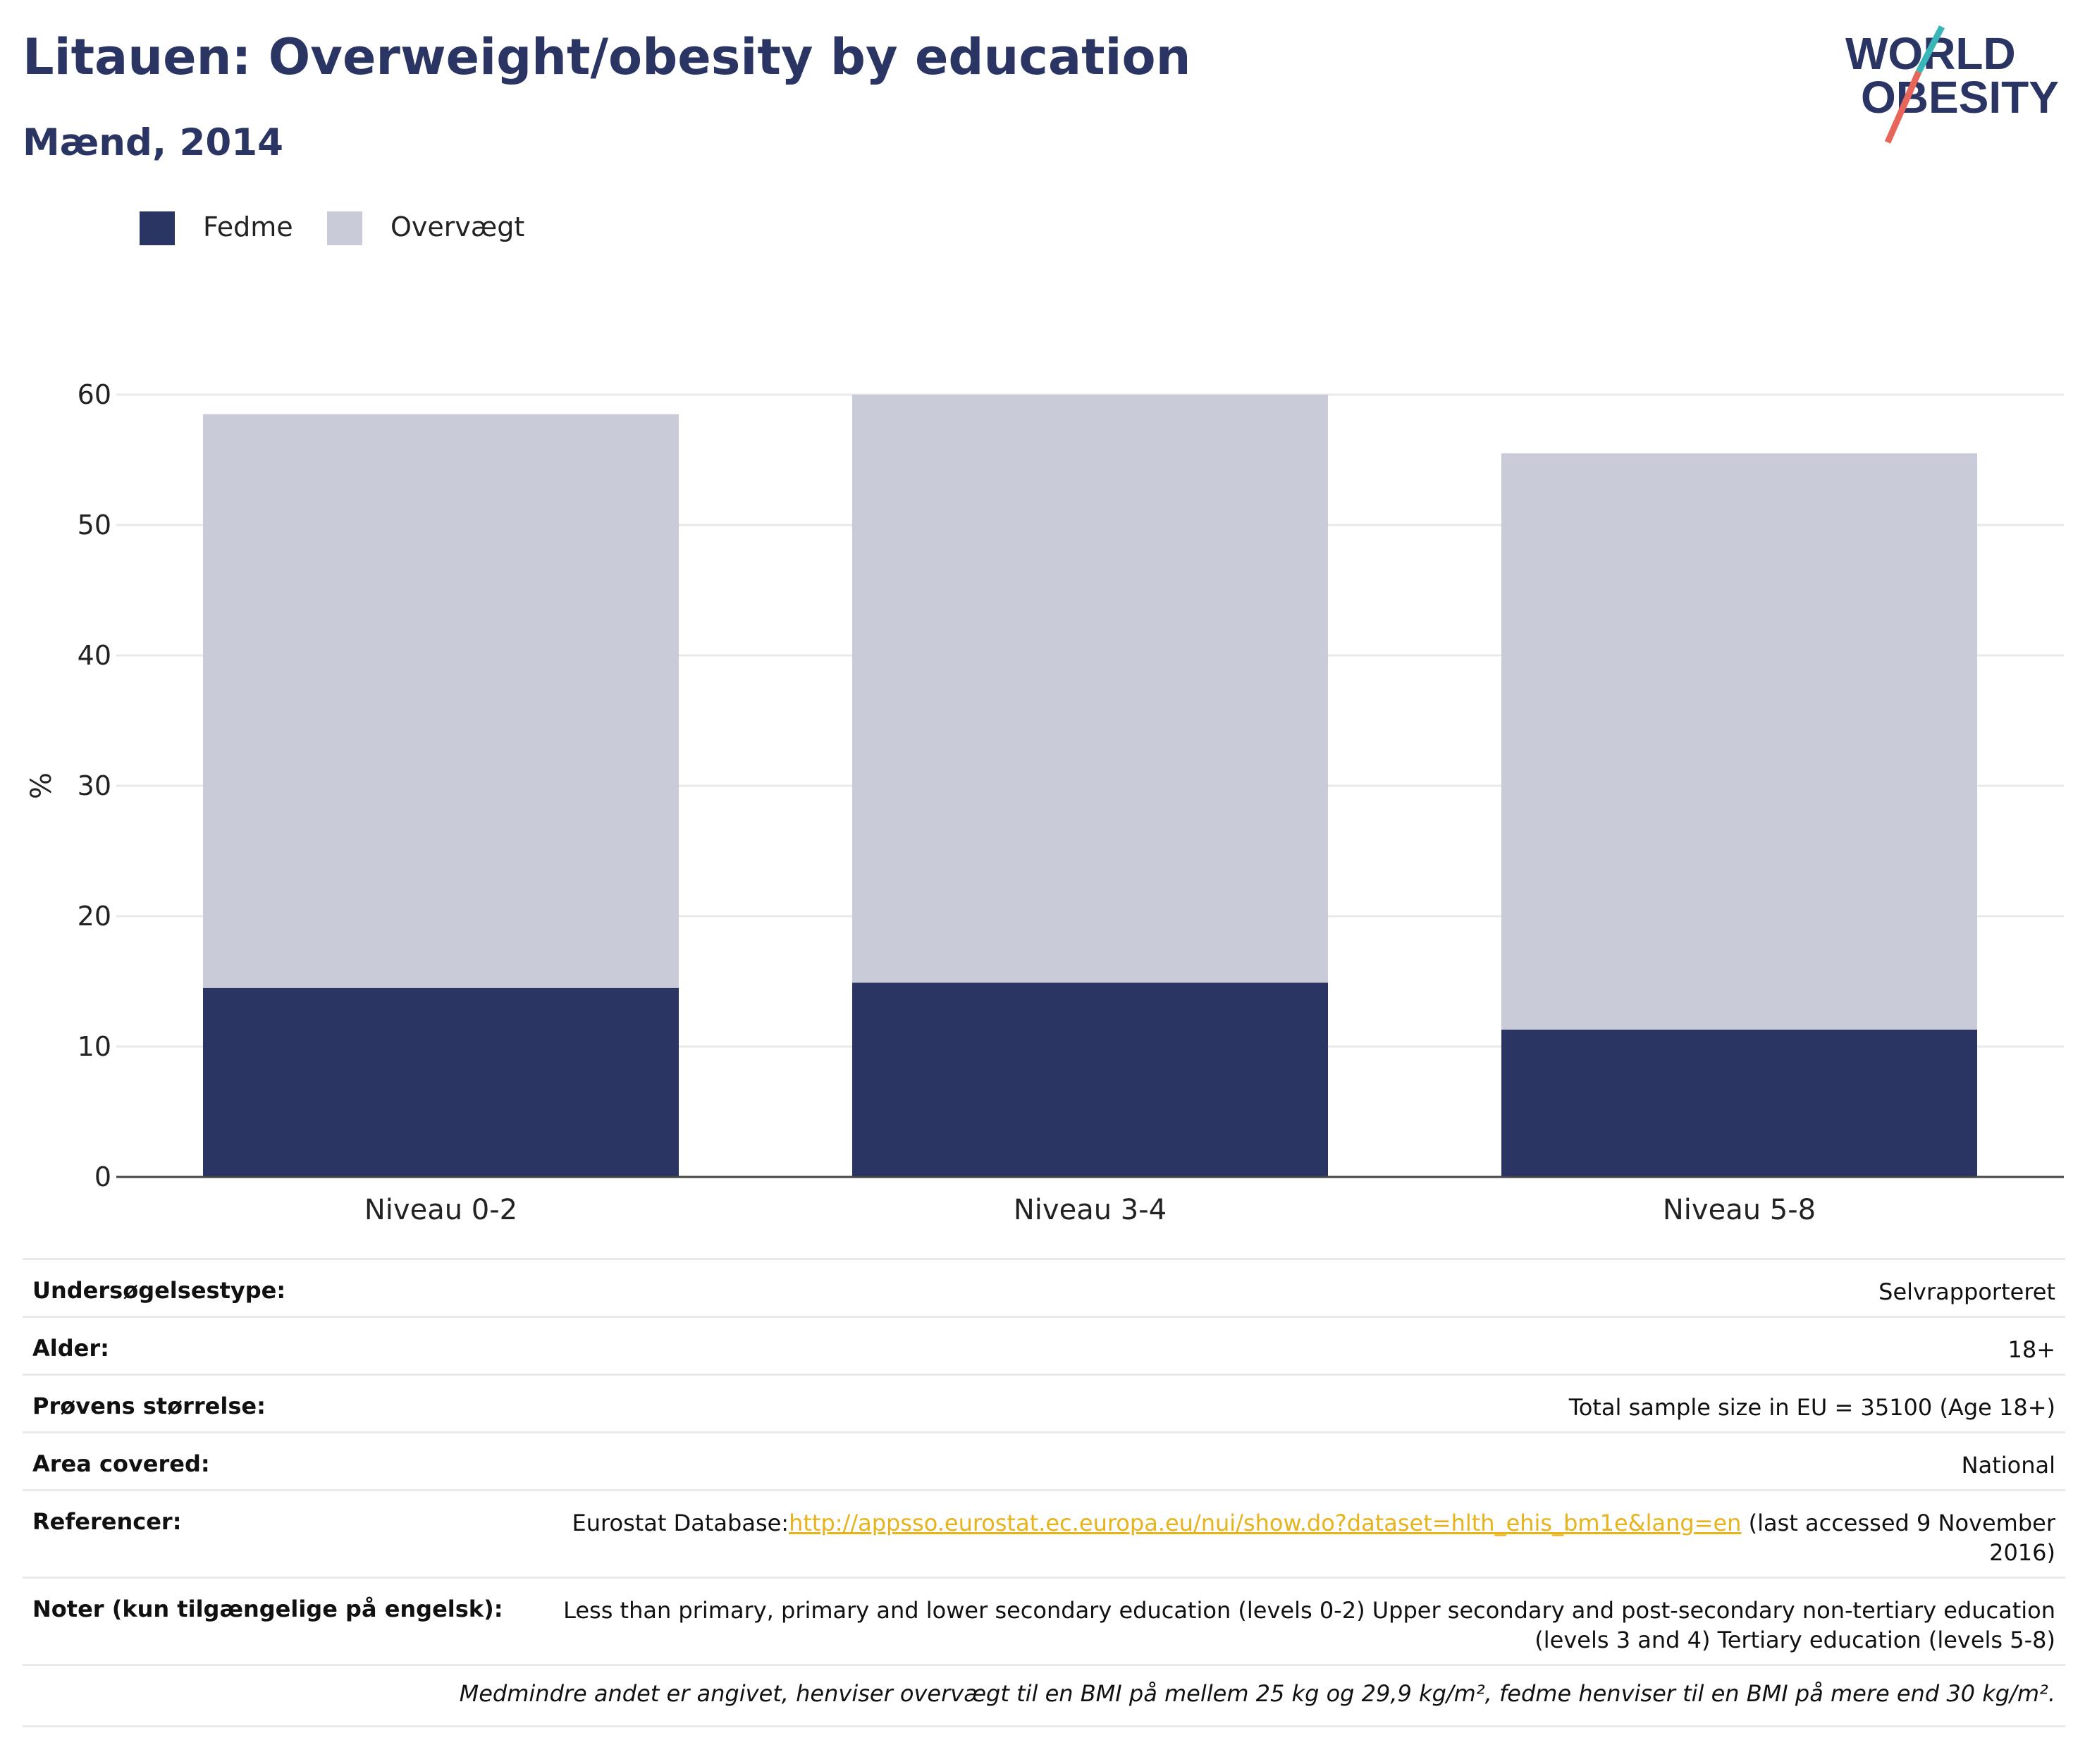 The image size is (2085, 1764). I want to click on y-axis-label: %, so click(41, 785).